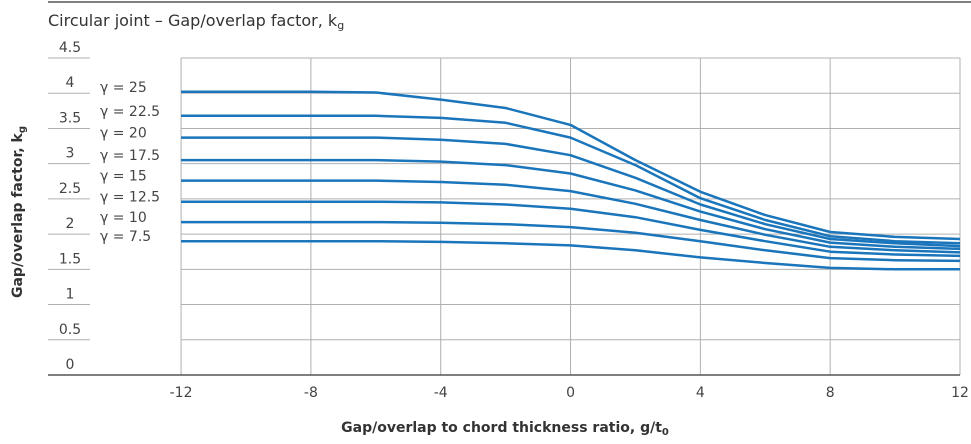 The height and width of the screenshot is (444, 971). What do you see at coordinates (70, 295) in the screenshot?
I see `y-tick-label: 1` at bounding box center [70, 295].